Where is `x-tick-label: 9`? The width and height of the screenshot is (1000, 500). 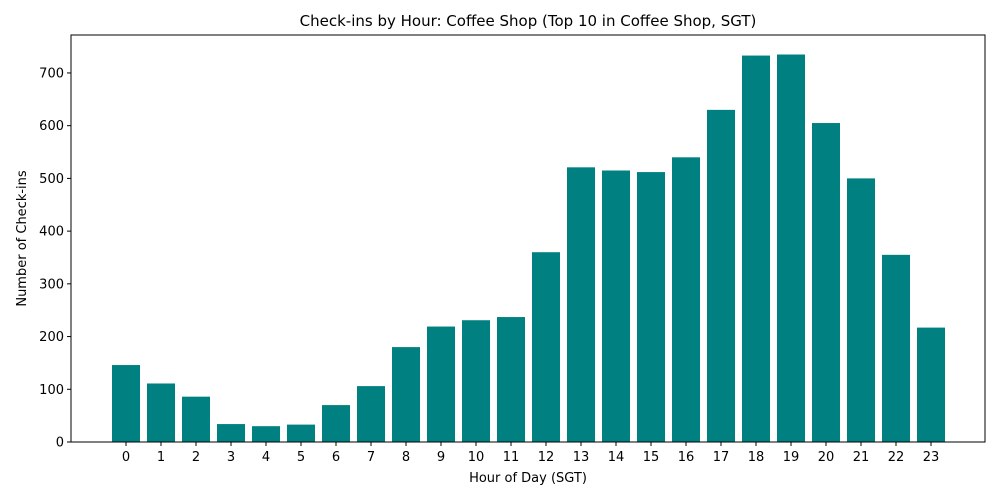
x-tick-label: 9 is located at coordinates (441, 457).